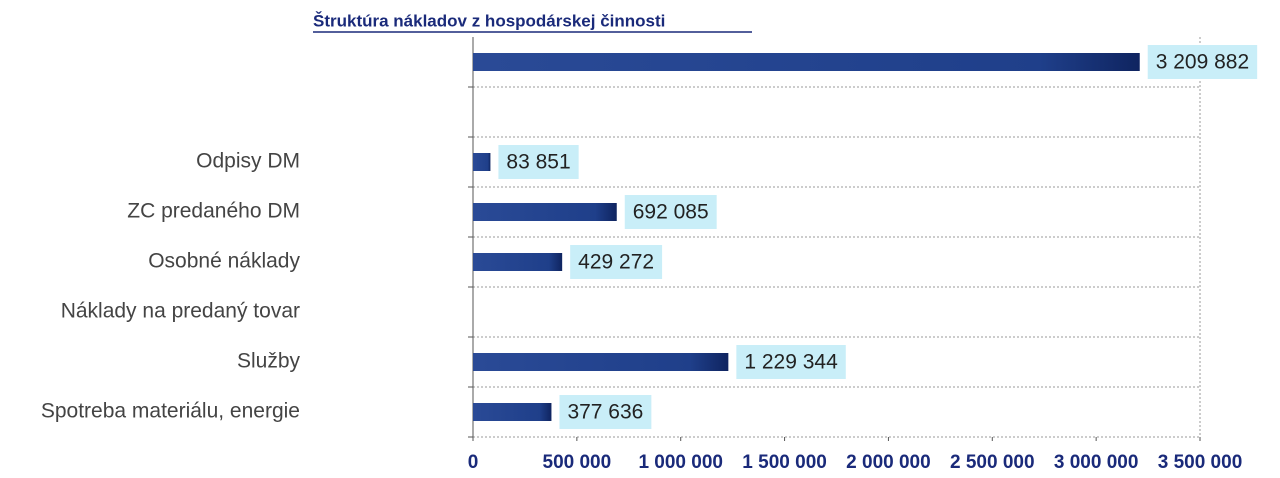  I want to click on category-label: Osobné náklady, so click(224, 261).